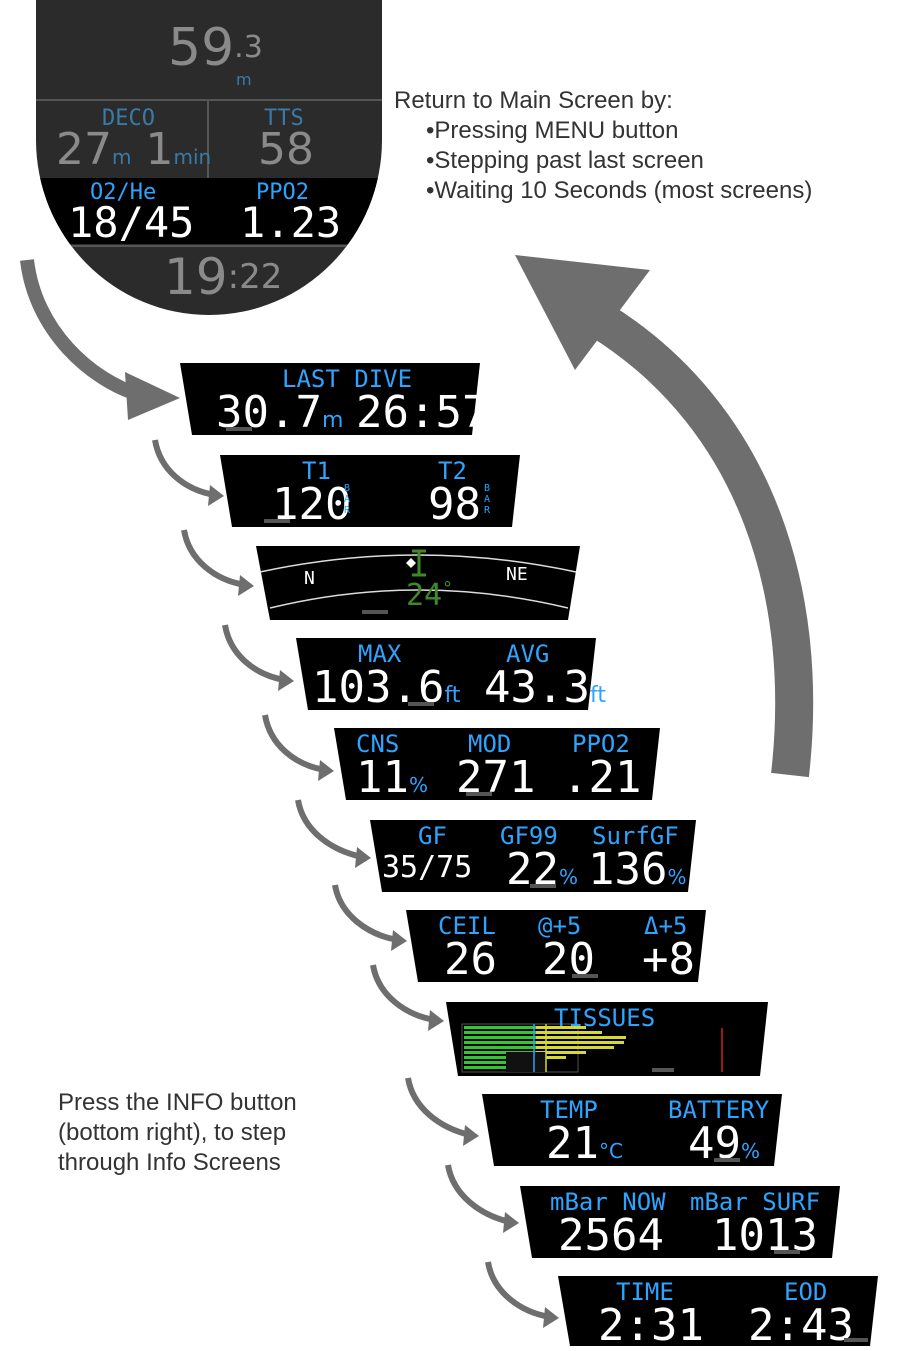 This screenshot has width=920, height=1351. Describe the element at coordinates (765, 1235) in the screenshot. I see `mbar-surf-value: 1013` at that location.